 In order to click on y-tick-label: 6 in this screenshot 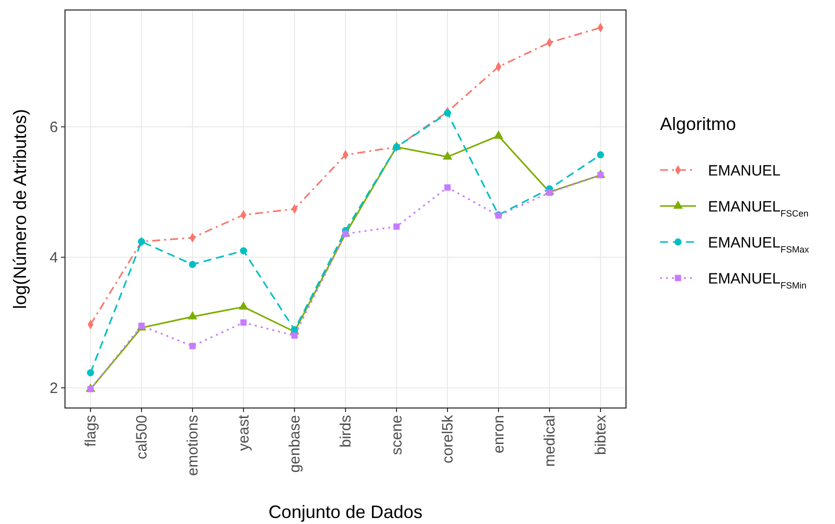, I will do `click(54, 127)`.